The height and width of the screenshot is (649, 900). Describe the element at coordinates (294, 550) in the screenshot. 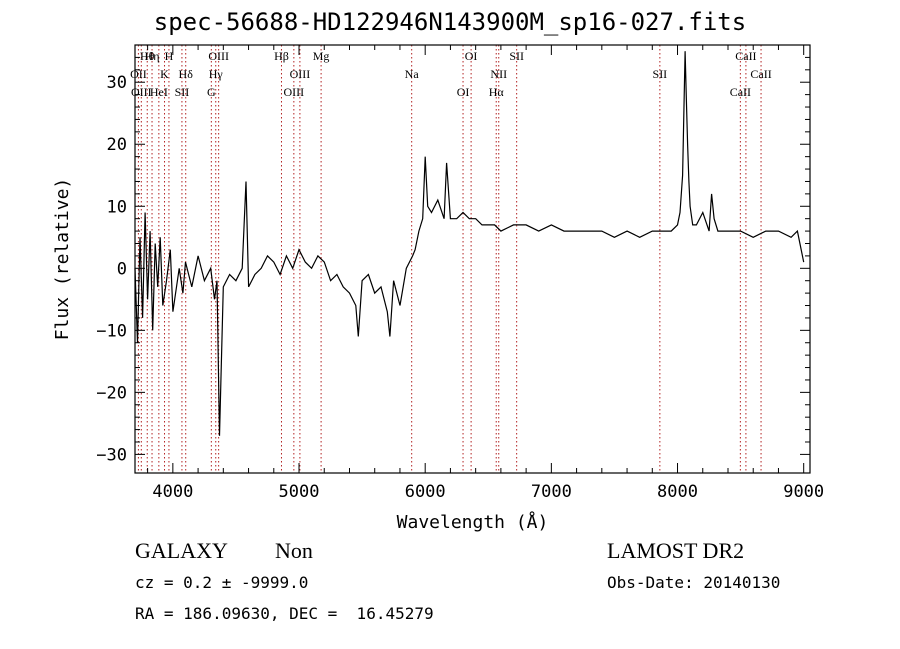

I see `object-subclass: Non` at that location.